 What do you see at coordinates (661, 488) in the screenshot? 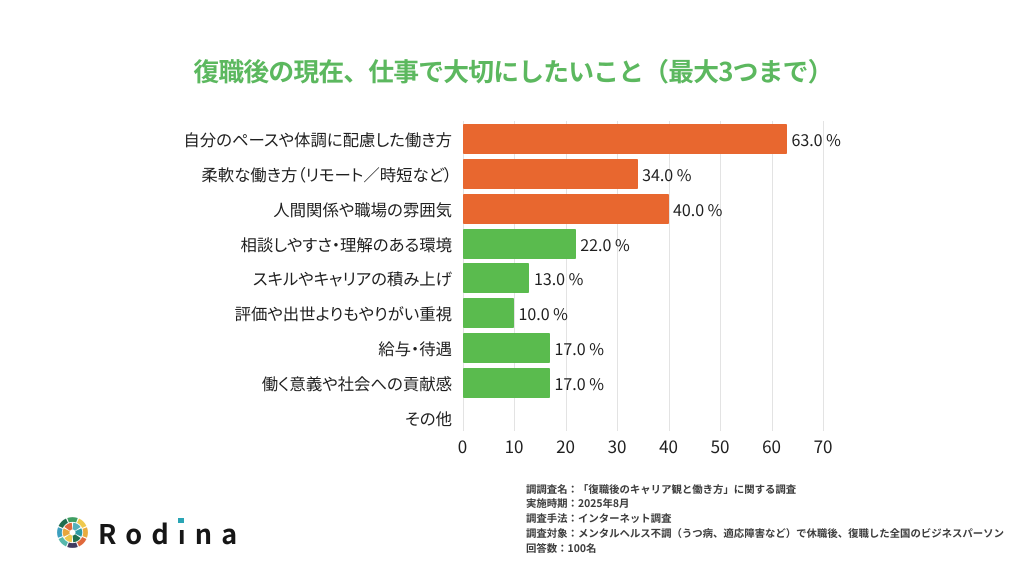
I see `footnote-line-0: 調調査名：「復職後のキャリア観と働き方」に関する調査` at bounding box center [661, 488].